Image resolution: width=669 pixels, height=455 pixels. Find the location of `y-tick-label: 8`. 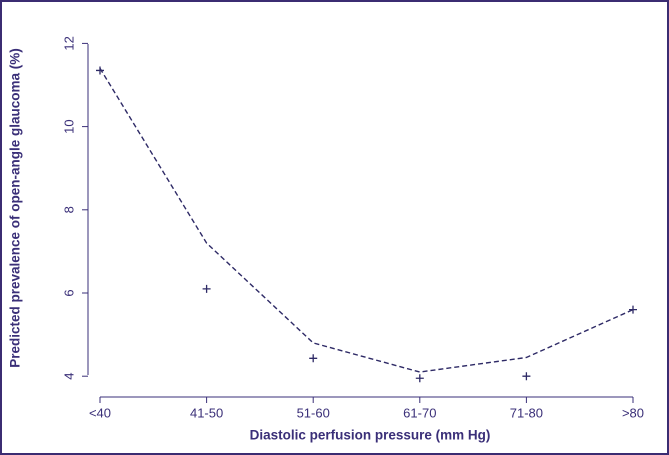

y-tick-label: 8 is located at coordinates (68, 209).